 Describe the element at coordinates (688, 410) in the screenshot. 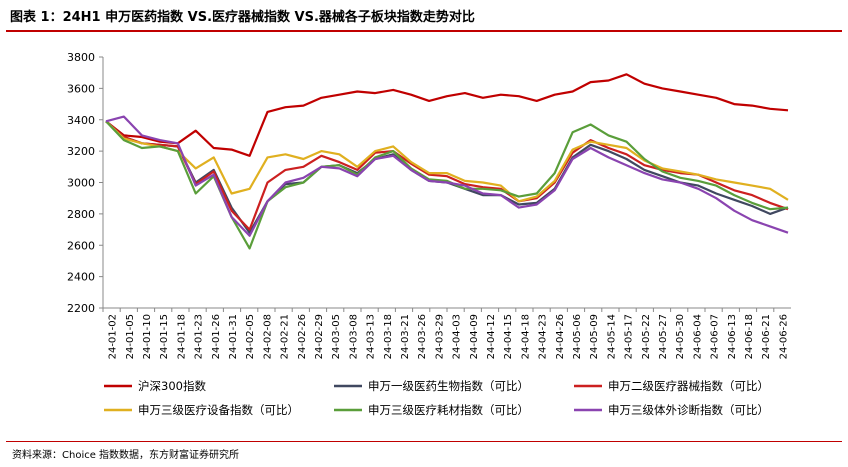

I see `legend-label: 申万三级体外诊断指数（可比）` at that location.